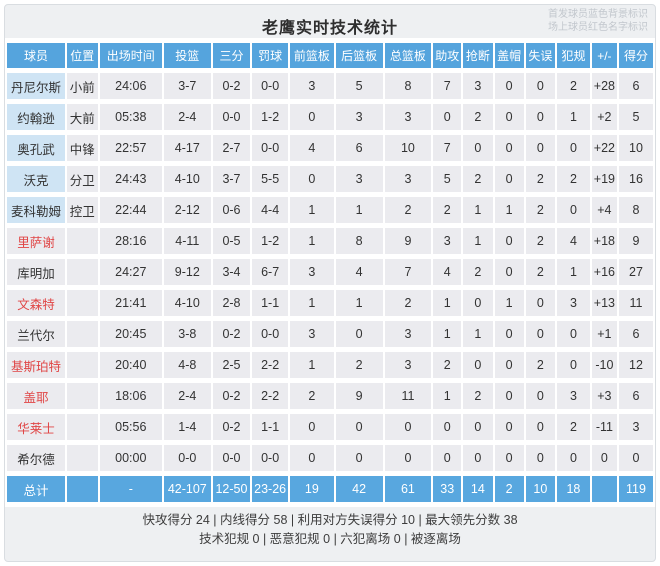  I want to click on stat-cell: -11, so click(604, 427).